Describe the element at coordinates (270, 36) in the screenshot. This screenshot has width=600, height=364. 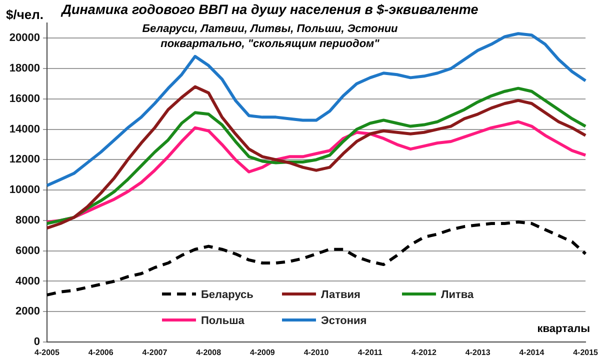
I see `text: Беларуси, Латвии, Литвы, Польши, Эстонии поквартально, "скольящим периодом"` at that location.